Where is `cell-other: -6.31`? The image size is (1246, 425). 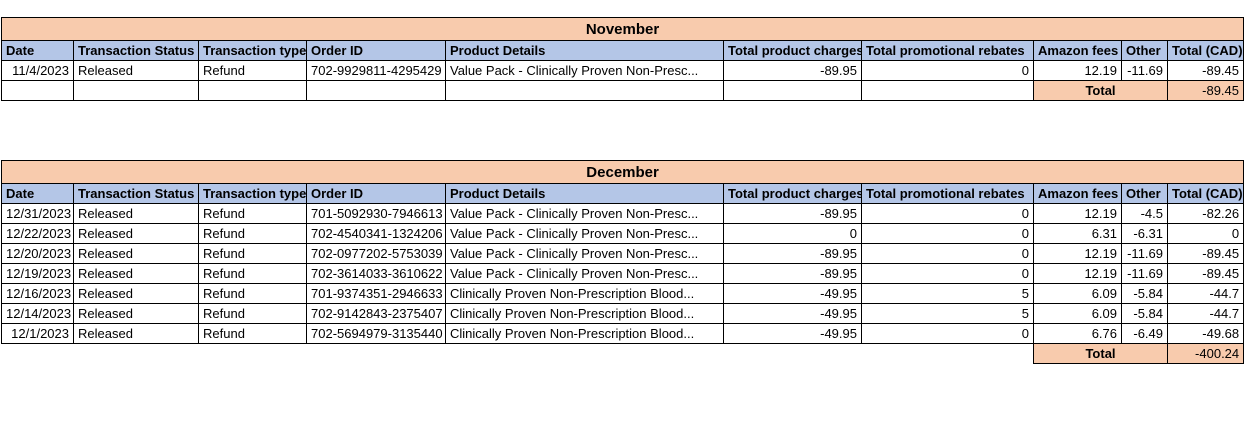
cell-other: -6.31 is located at coordinates (1144, 233).